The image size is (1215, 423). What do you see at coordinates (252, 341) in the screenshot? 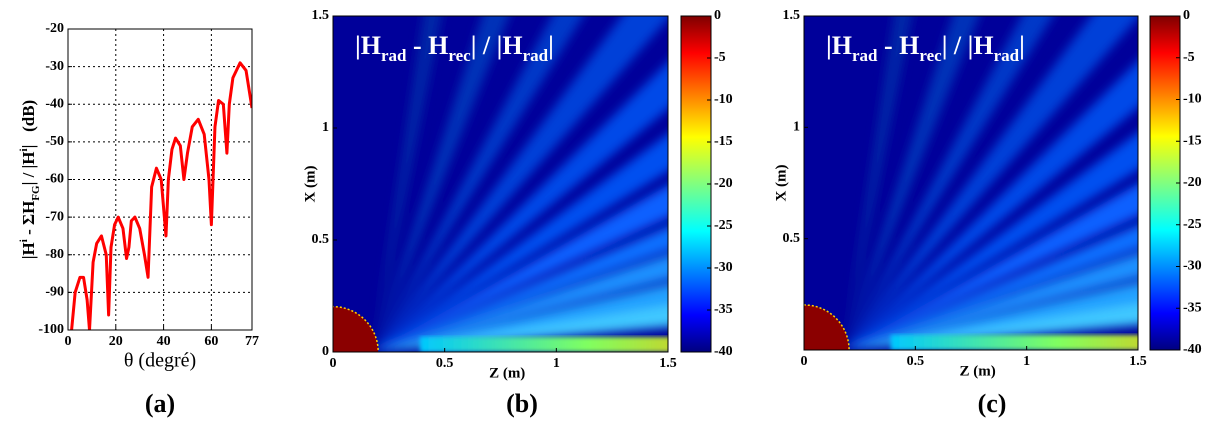
I see `x-tick-label: 77` at bounding box center [252, 341].